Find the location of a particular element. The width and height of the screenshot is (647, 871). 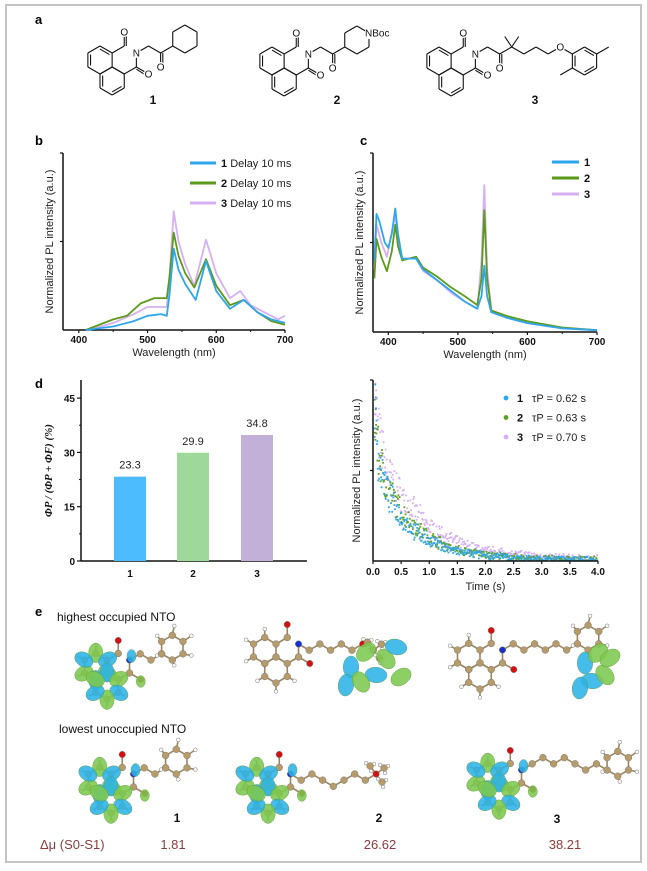

atom-label-o: O is located at coordinates (124, 33).